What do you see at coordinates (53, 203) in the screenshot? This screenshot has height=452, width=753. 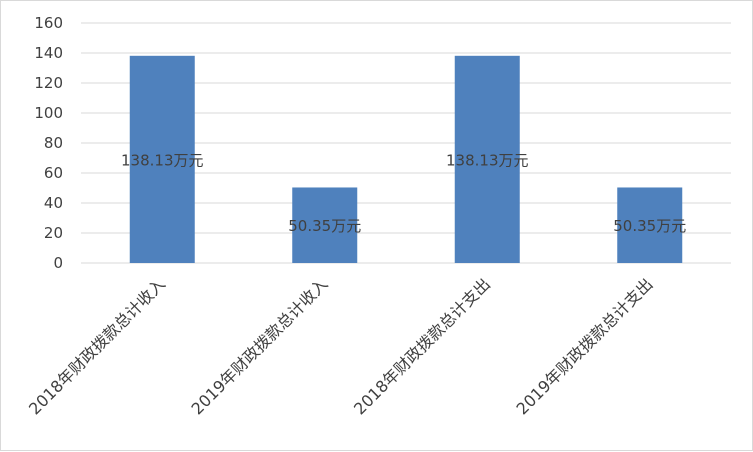 I see `y-tick-label: 40` at bounding box center [53, 203].